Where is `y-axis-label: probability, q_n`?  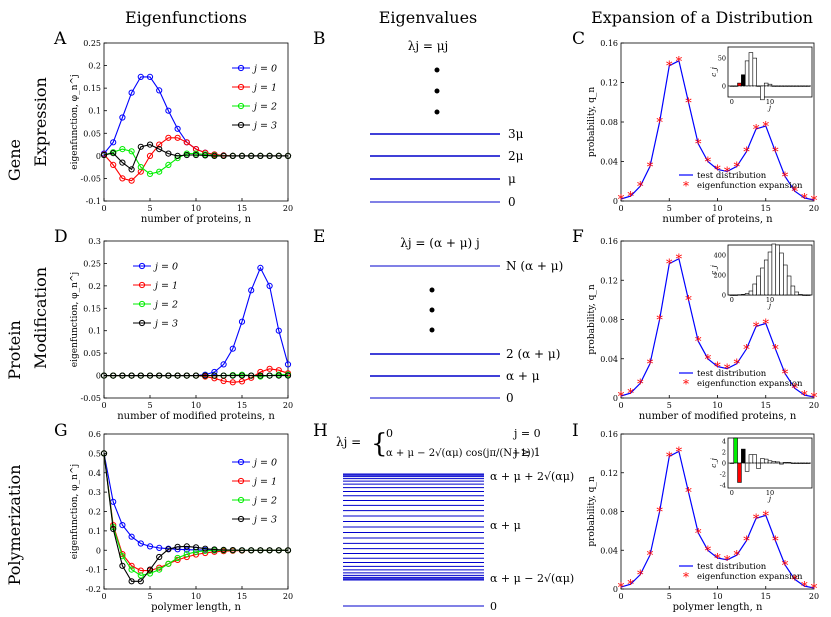
y-axis-label: probability, q_n is located at coordinates (592, 319).